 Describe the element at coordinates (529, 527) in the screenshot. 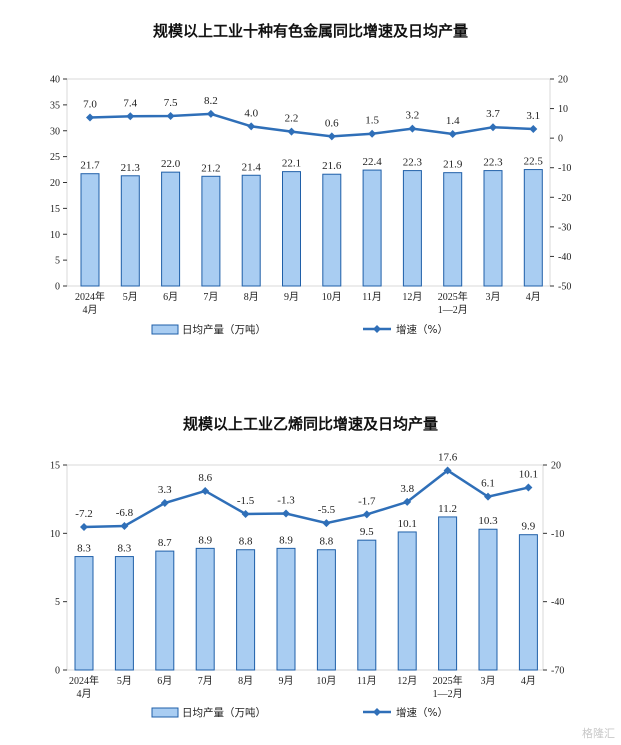

I see `chart2-bar-label: 9.9` at that location.